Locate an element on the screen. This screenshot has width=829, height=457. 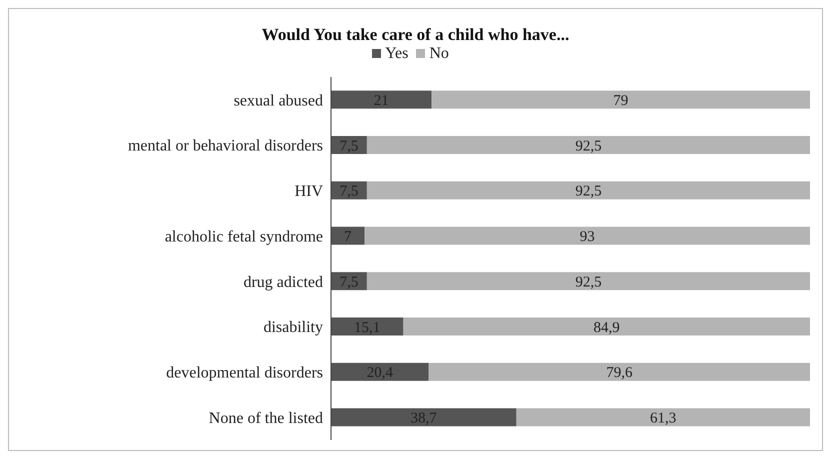
legend-label: Yes is located at coordinates (396, 53).